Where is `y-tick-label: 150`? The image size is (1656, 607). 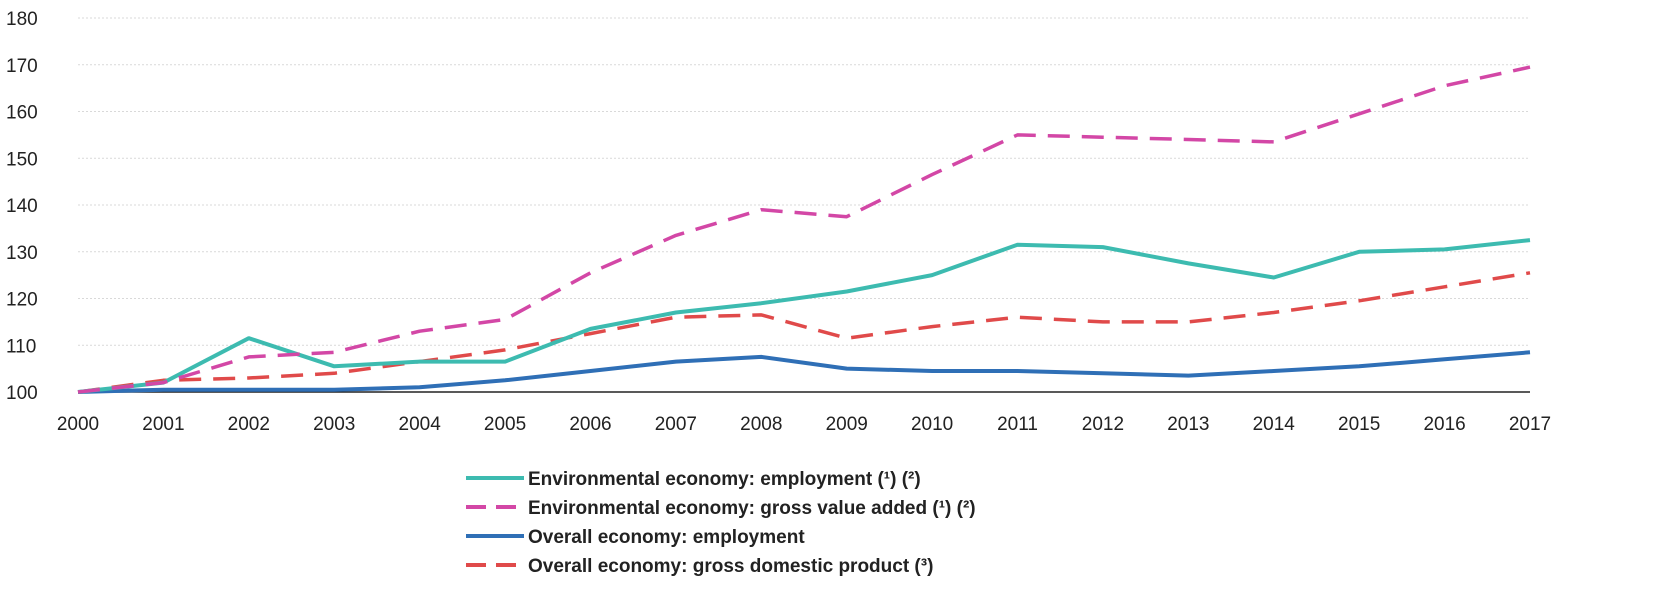
y-tick-label: 150 is located at coordinates (22, 159).